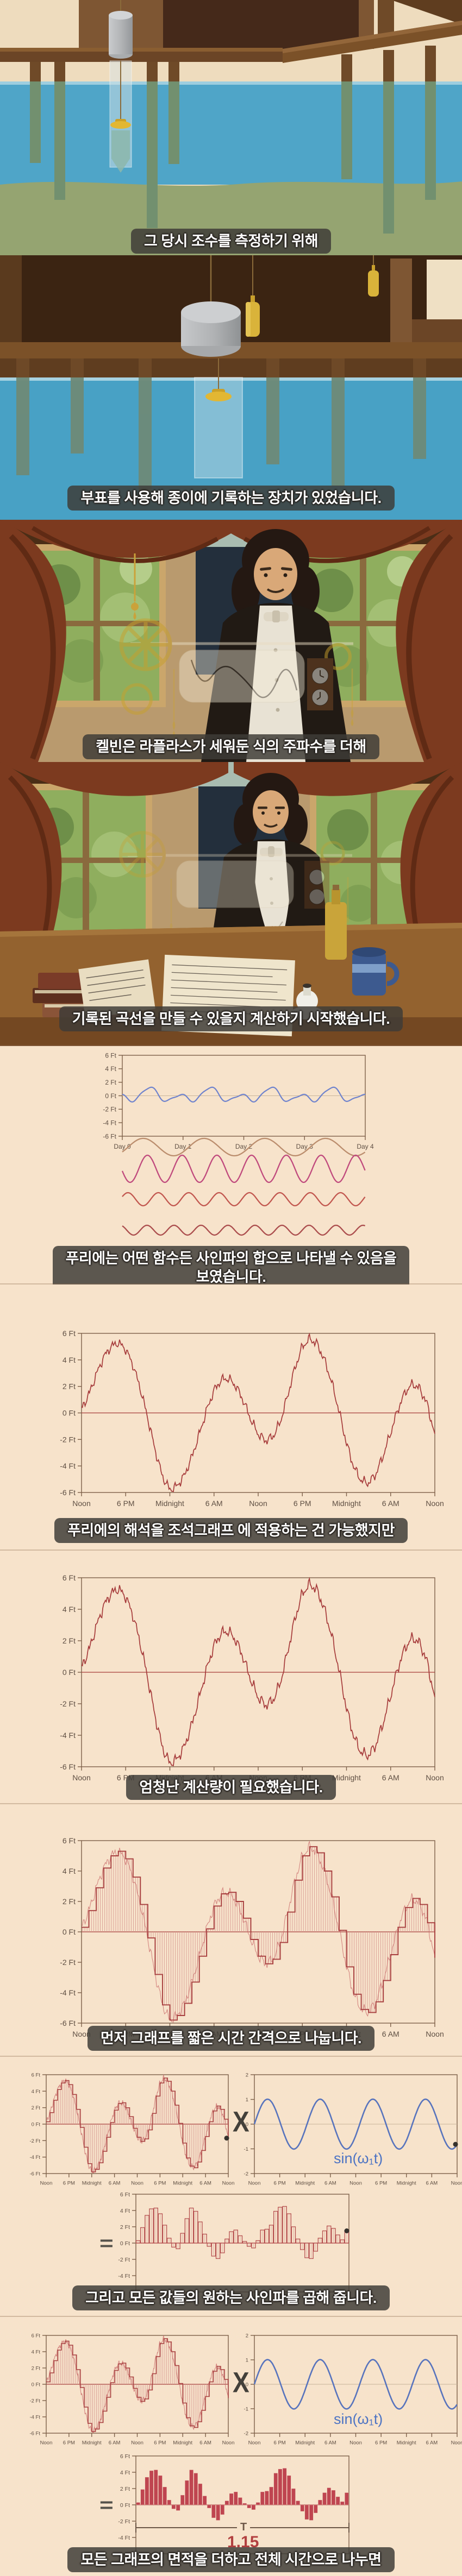  Describe the element at coordinates (427, 12) in the screenshot. I see `roof-corner` at that location.